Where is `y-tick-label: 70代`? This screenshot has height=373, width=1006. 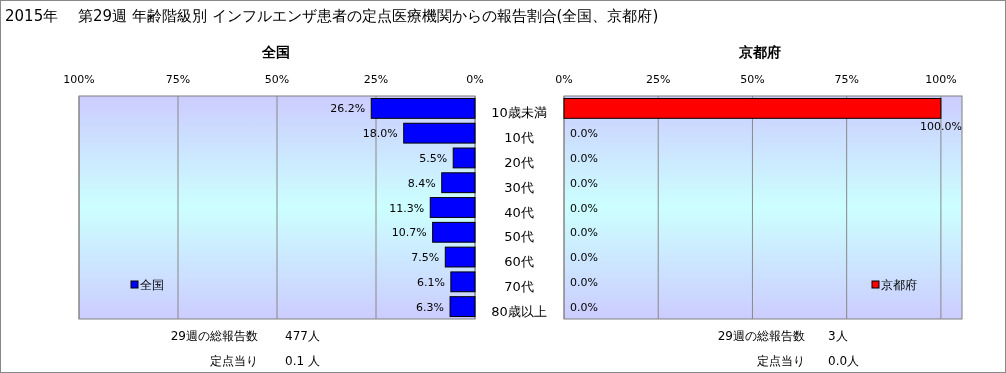 y-tick-label: 70代 is located at coordinates (519, 286).